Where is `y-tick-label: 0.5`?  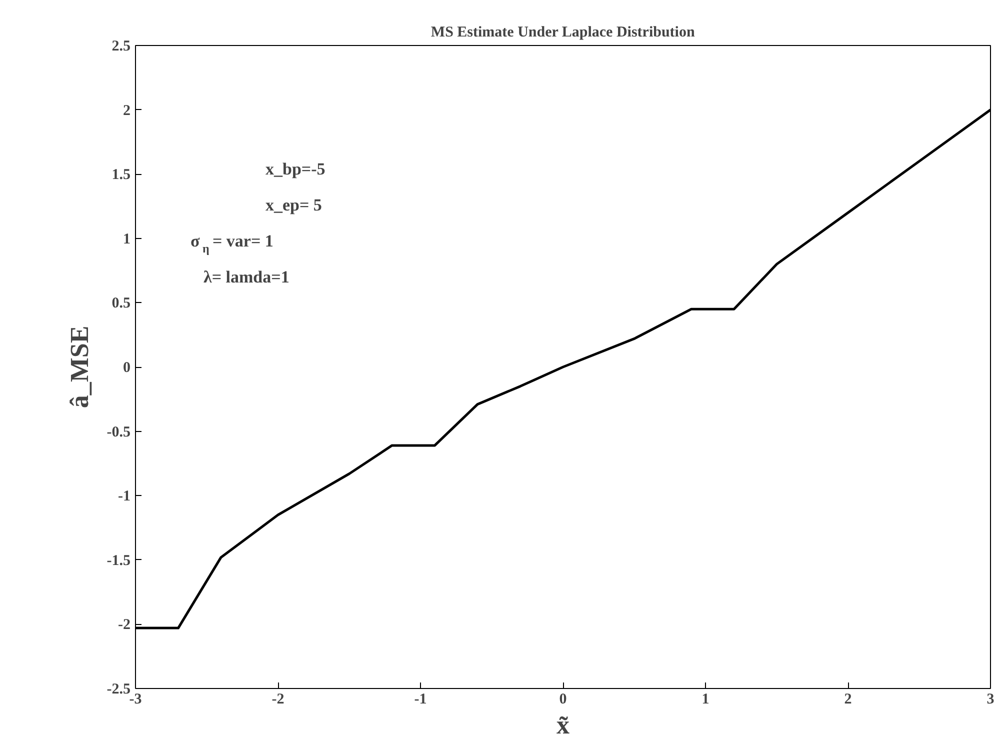 y-tick-label: 0.5 is located at coordinates (121, 304).